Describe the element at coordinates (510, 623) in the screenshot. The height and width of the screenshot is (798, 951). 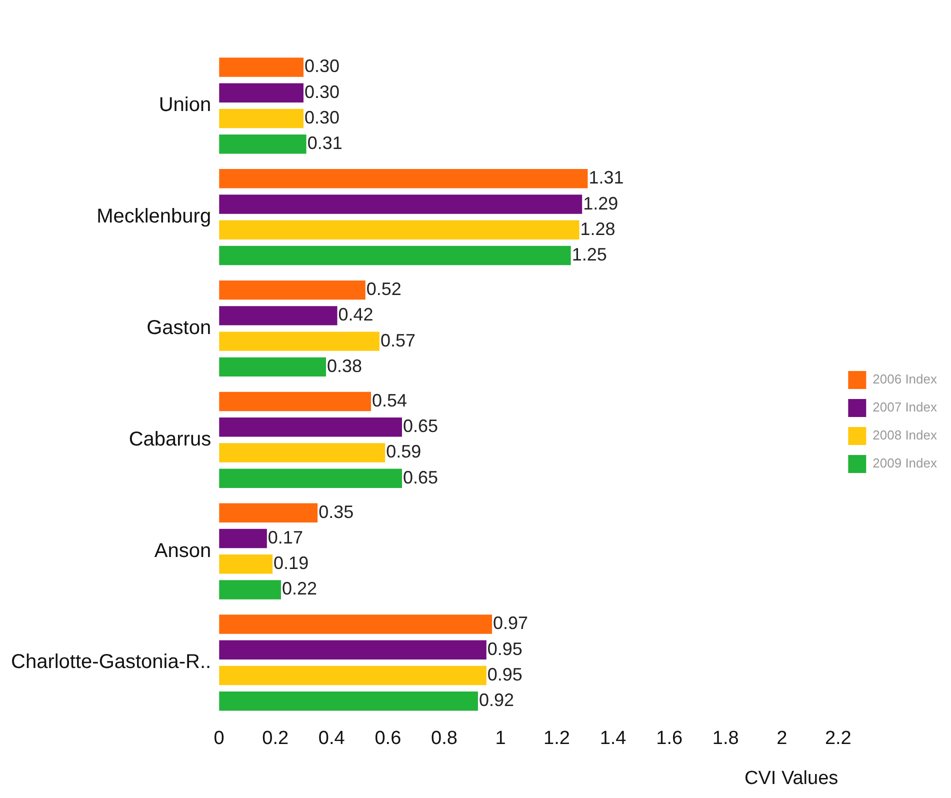
I see `data-label: 0.97` at that location.